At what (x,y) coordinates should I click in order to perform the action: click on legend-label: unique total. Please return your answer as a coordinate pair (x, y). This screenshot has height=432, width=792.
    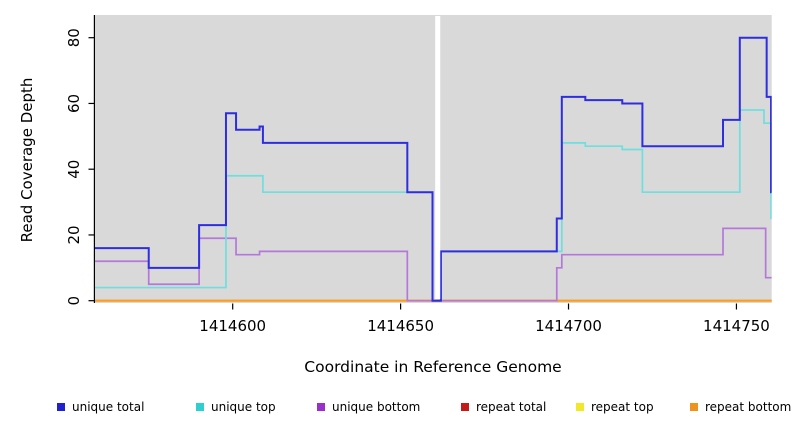
    Looking at the image, I should click on (108, 407).